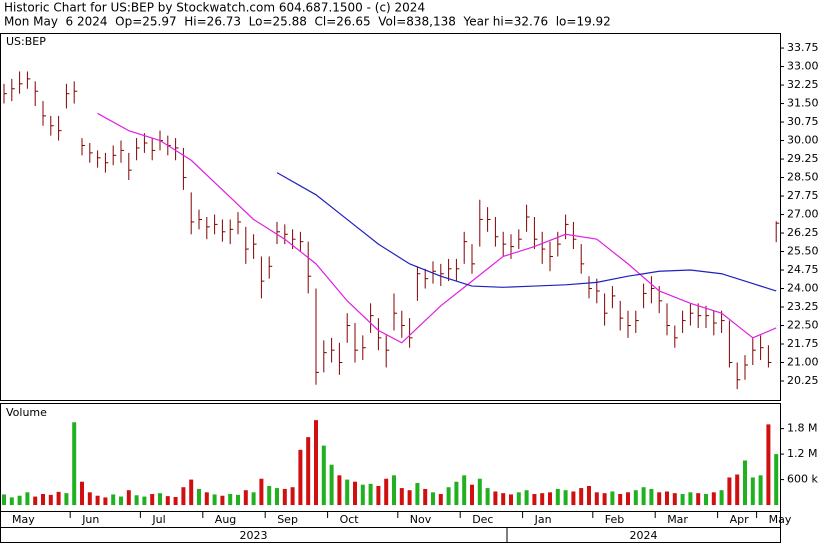 The height and width of the screenshot is (543, 830). I want to click on y-tick-label: 27.00, so click(803, 214).